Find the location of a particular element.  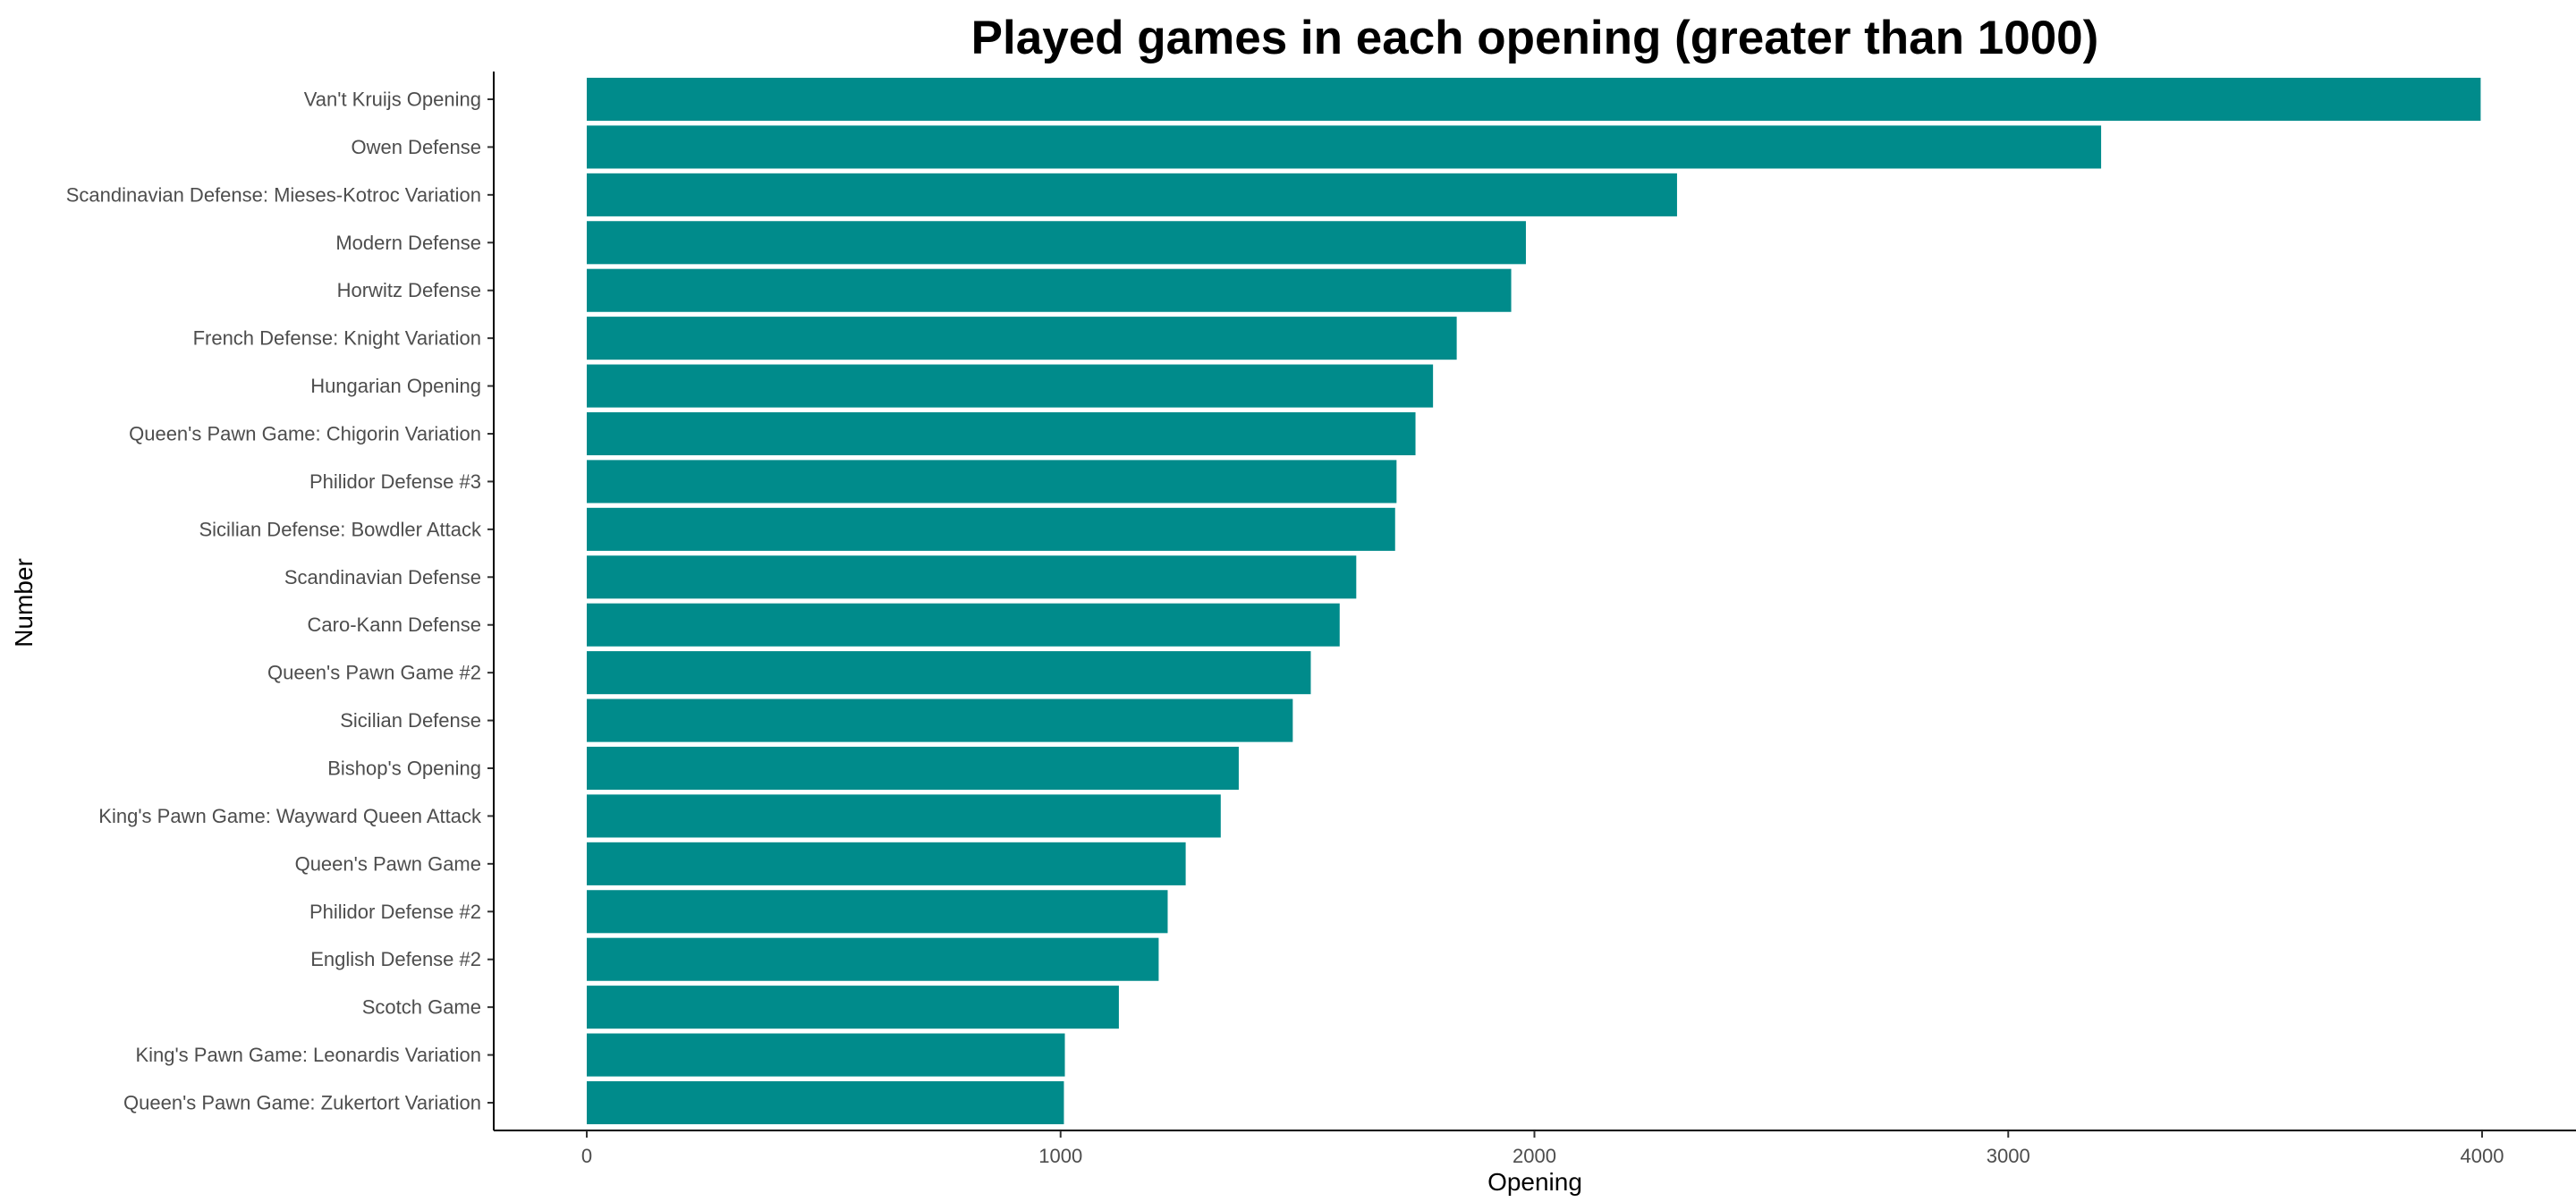

x-axis-title: Opening is located at coordinates (1534, 1182).